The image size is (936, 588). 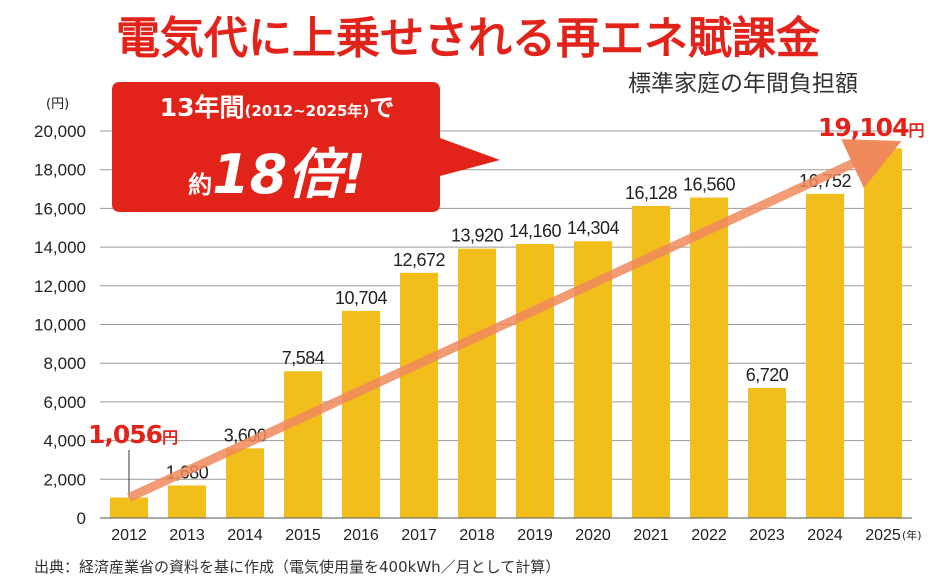 I want to click on value-label: 16,560, so click(x=709, y=185).